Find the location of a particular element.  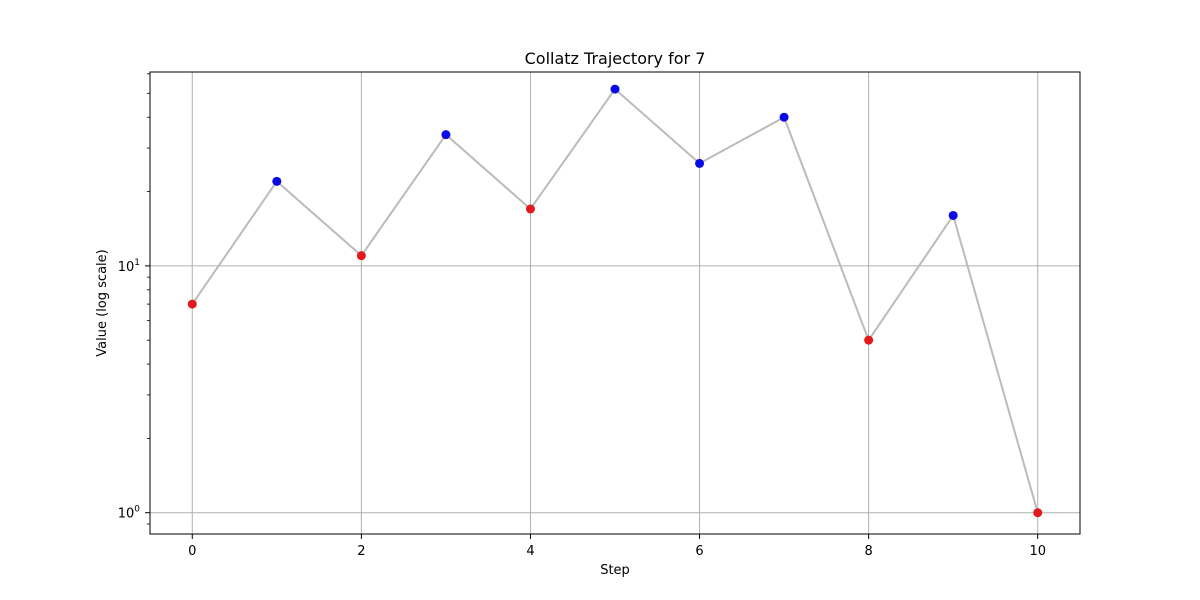

chart-title: Collatz Trajectory for 7 is located at coordinates (615, 58).